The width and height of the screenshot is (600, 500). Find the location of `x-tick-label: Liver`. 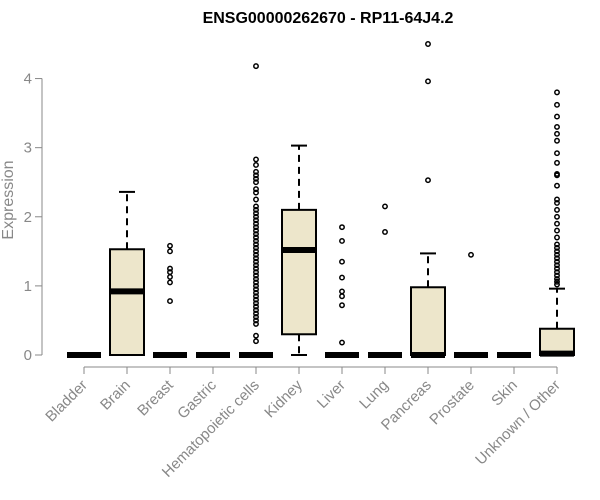

x-tick-label: Liver is located at coordinates (331, 394).